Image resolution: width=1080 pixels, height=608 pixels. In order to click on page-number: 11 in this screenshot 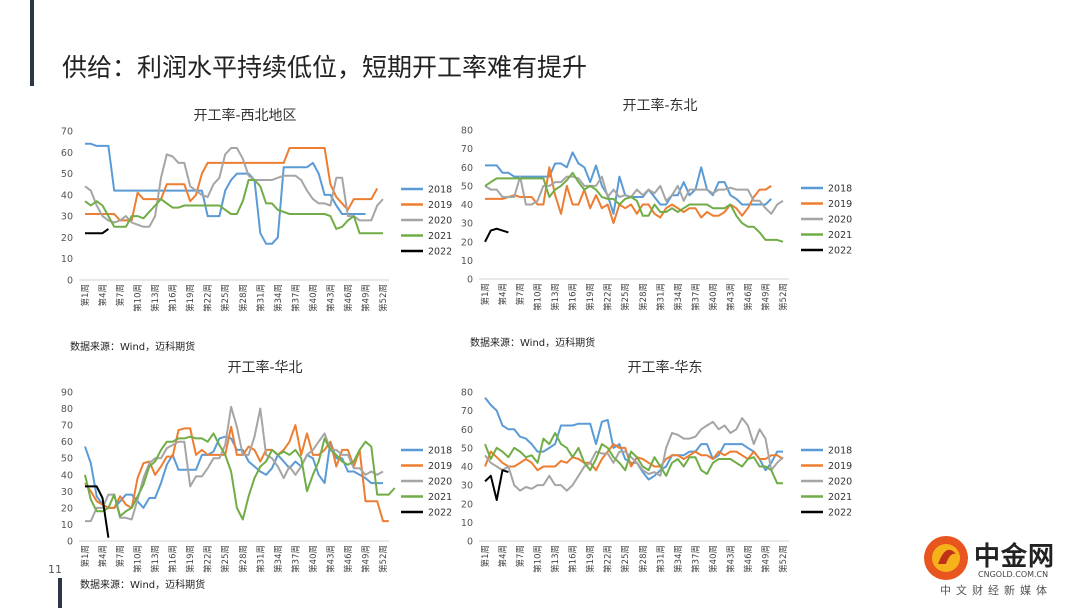, I will do `click(55, 569)`.